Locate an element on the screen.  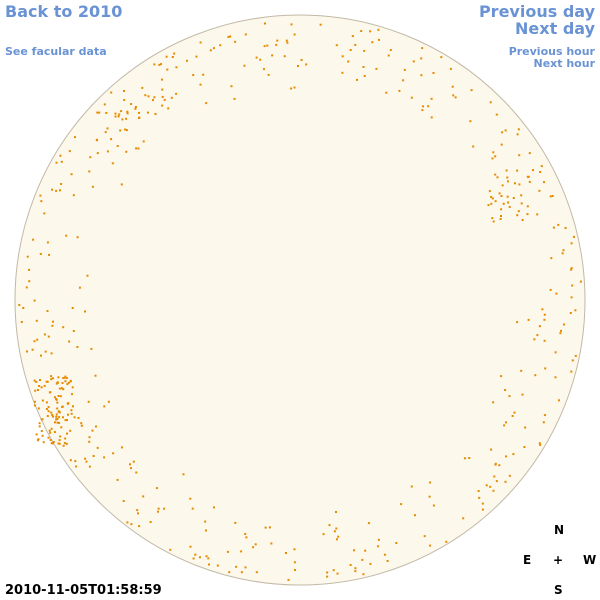
previous-hour-link: Previous hour is located at coordinates (551, 51).